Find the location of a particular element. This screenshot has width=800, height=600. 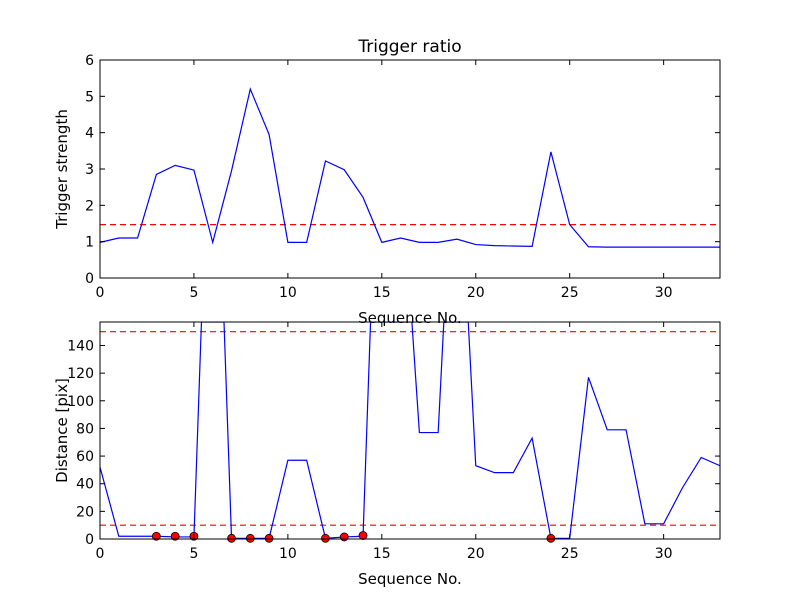

chart-2-x-tick-label-5: 5 is located at coordinates (193, 554).